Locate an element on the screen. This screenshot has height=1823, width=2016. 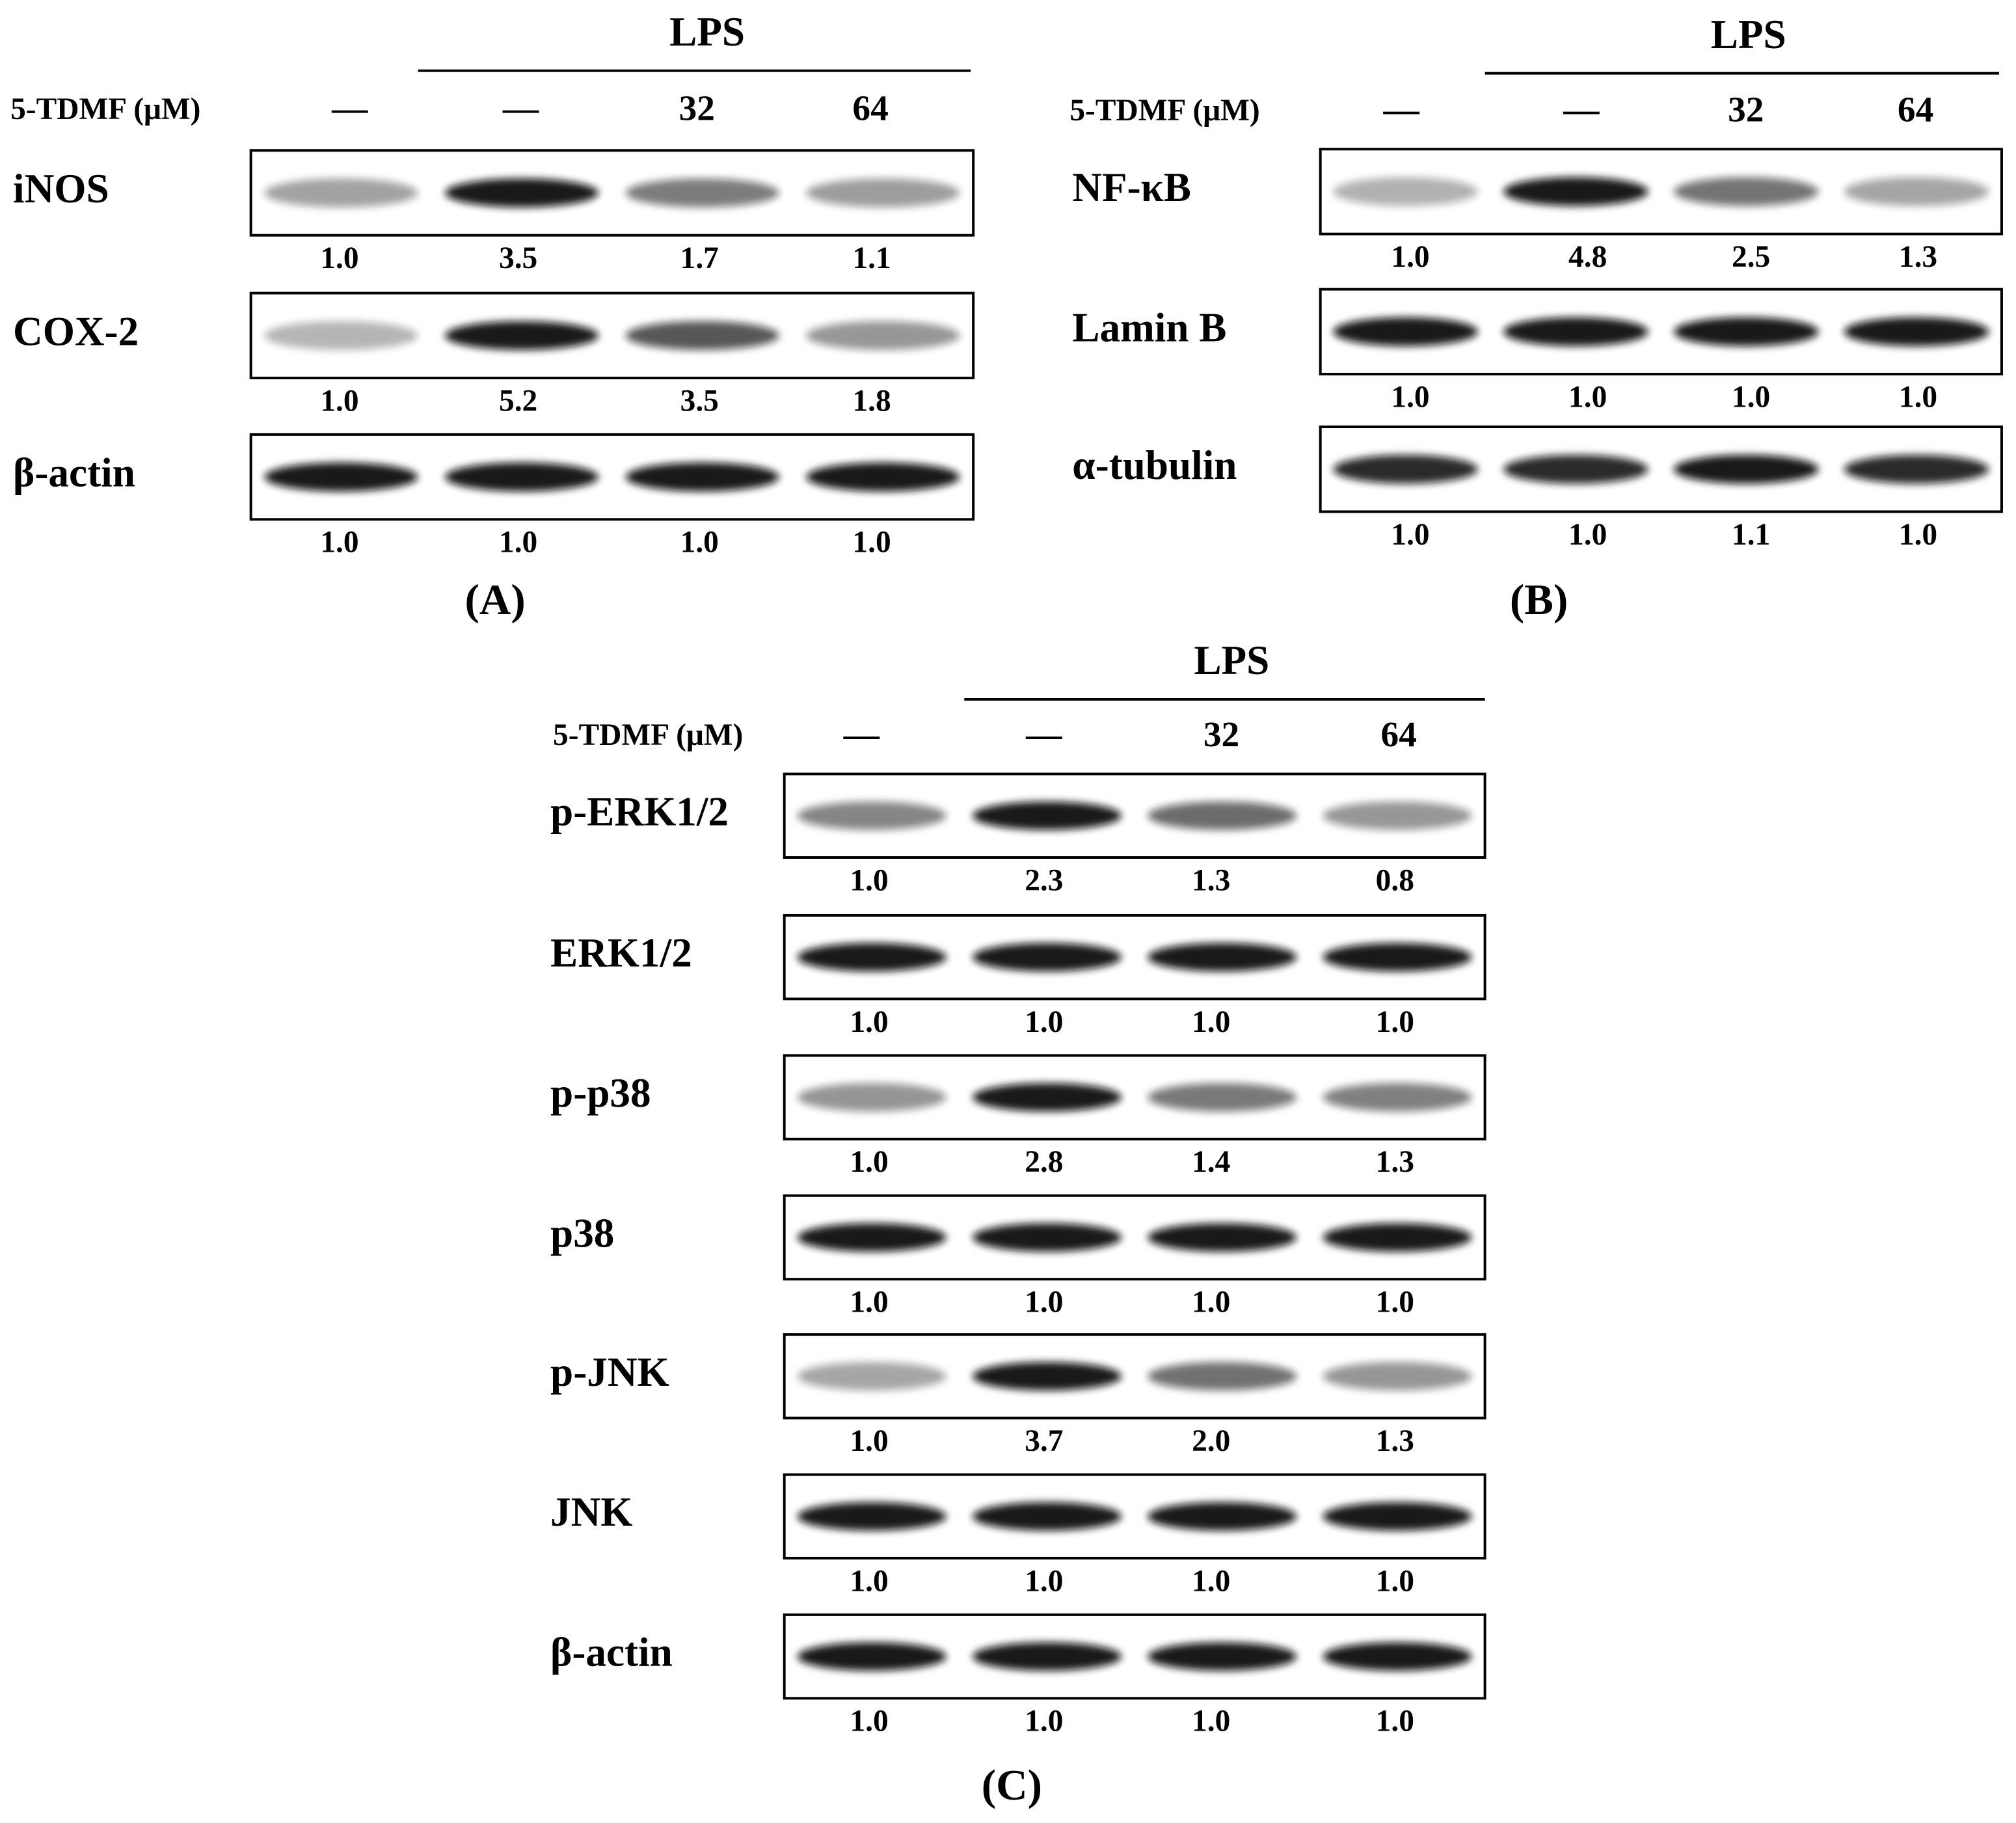
row-label: α-tubulin is located at coordinates (1154, 465).